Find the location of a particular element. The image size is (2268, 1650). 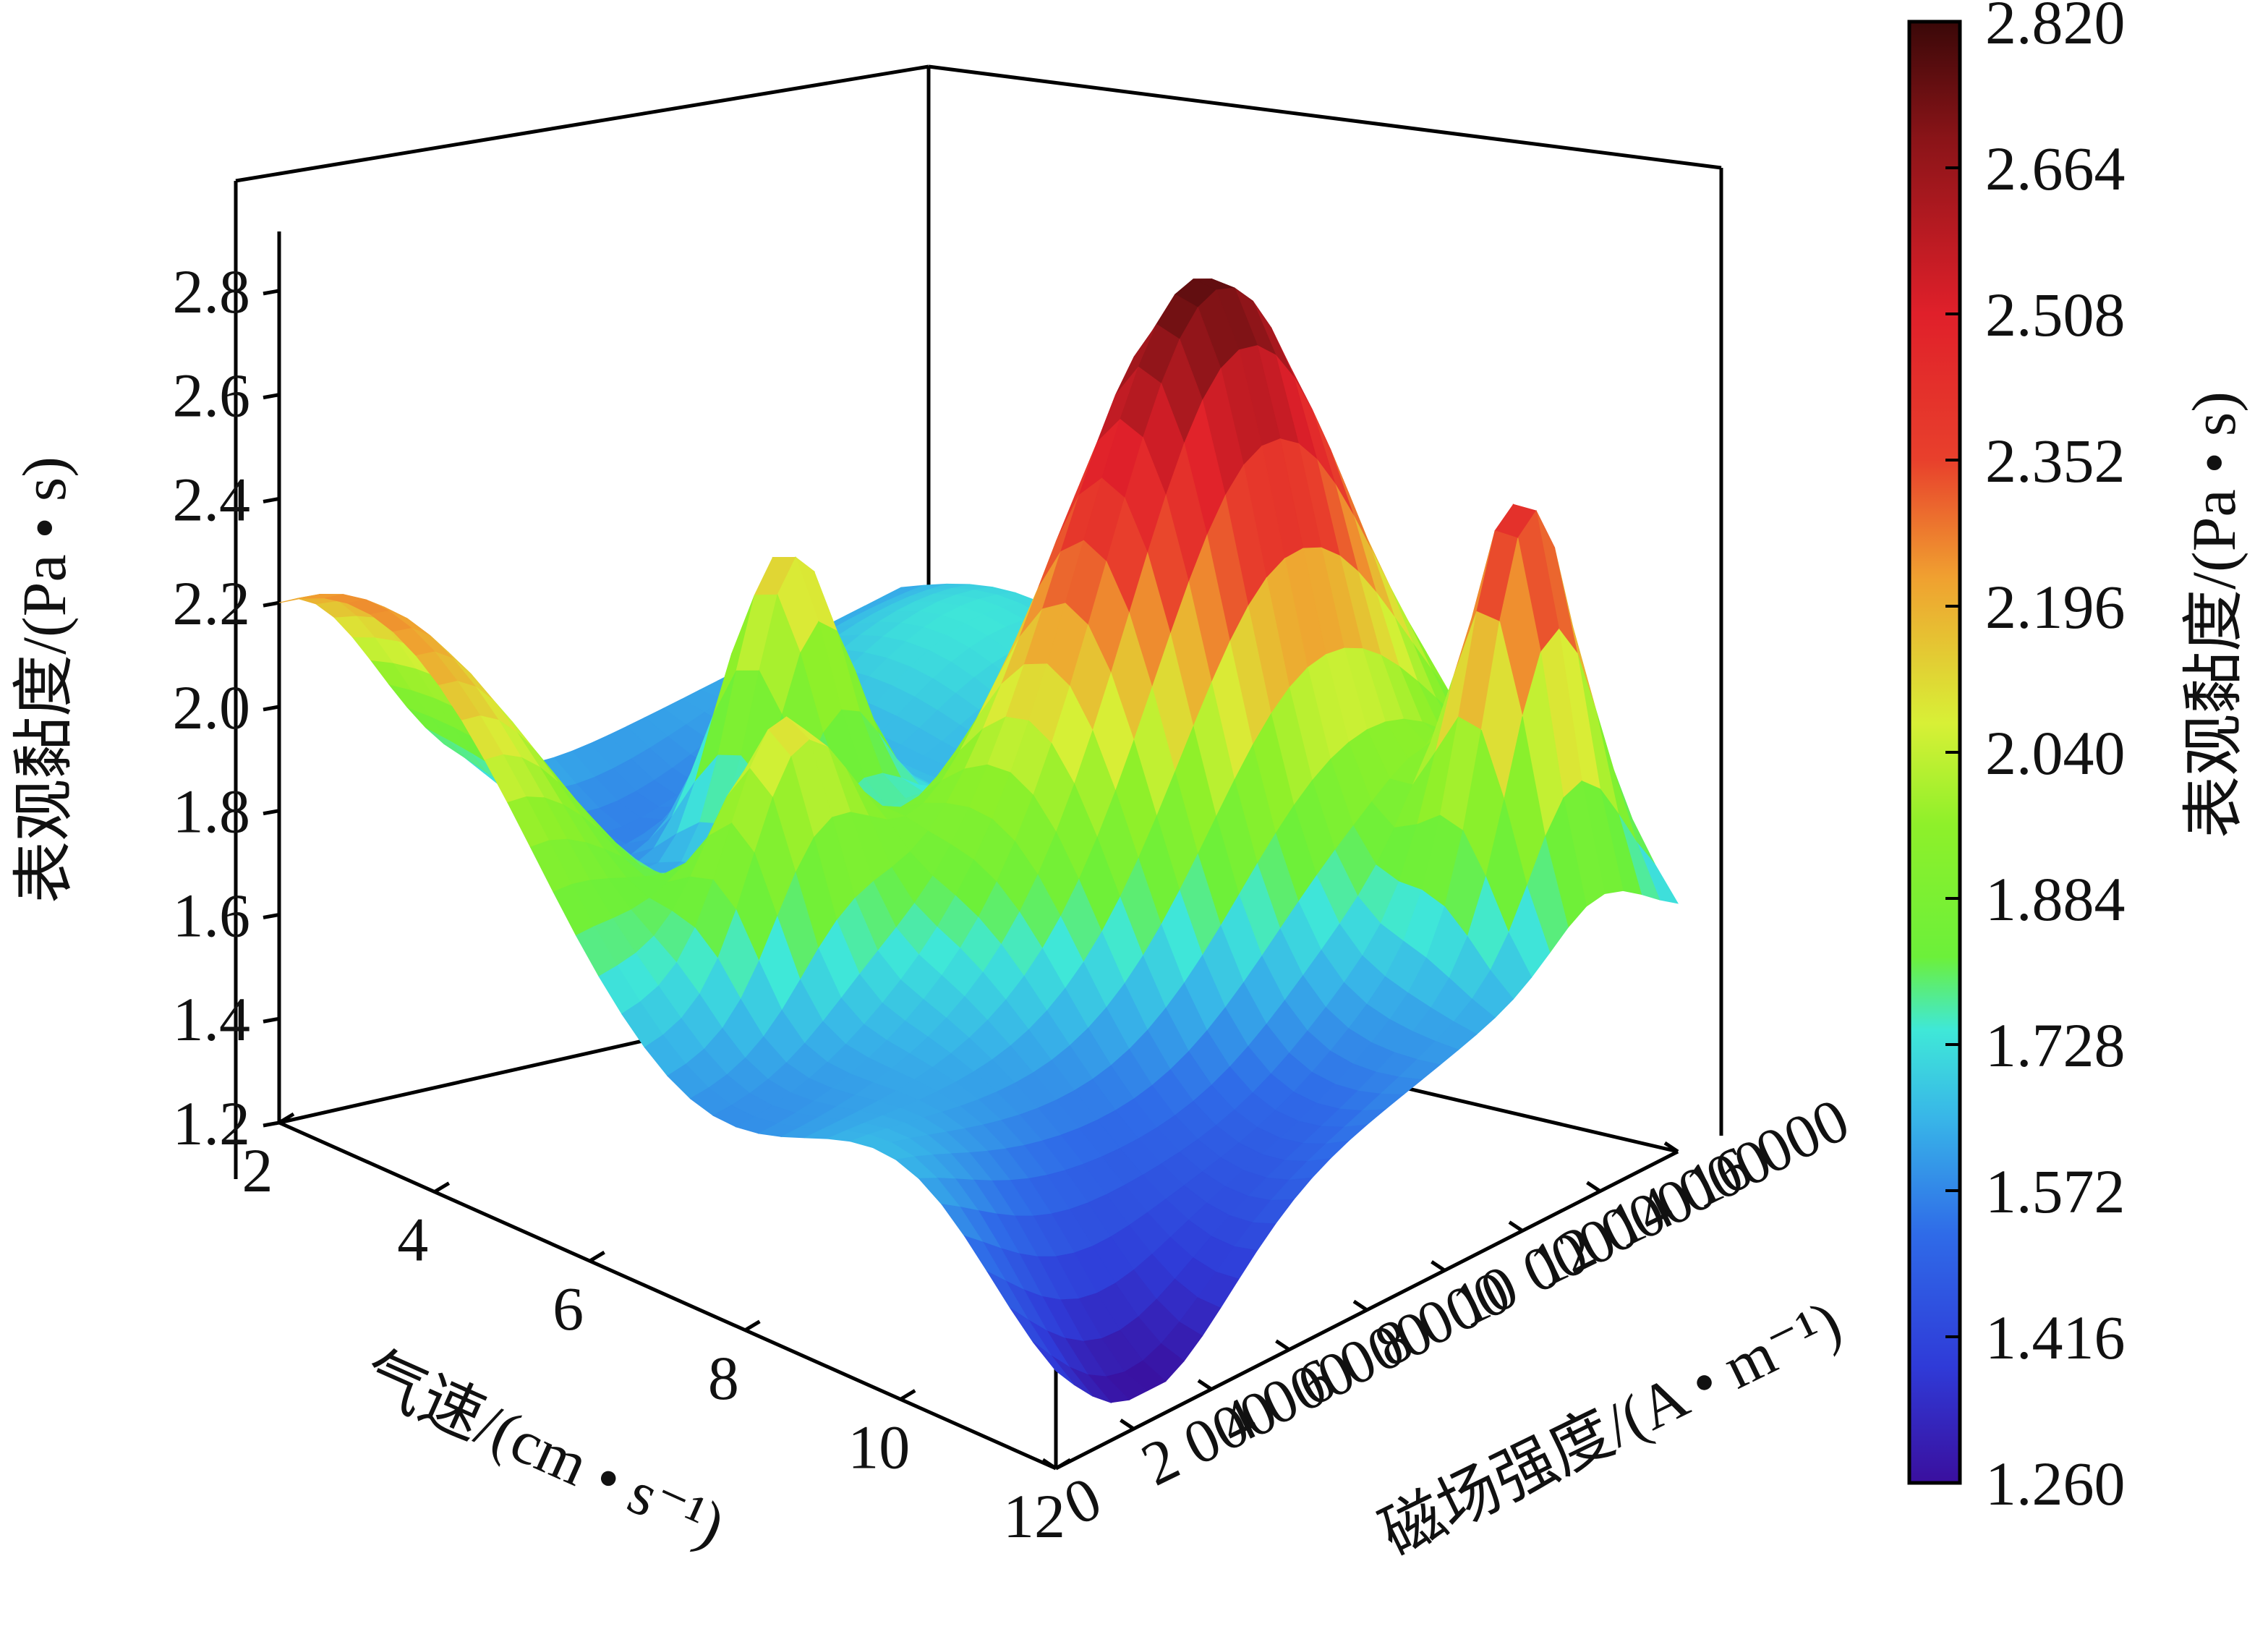

x-tick-label: 10 is located at coordinates (879, 1446).